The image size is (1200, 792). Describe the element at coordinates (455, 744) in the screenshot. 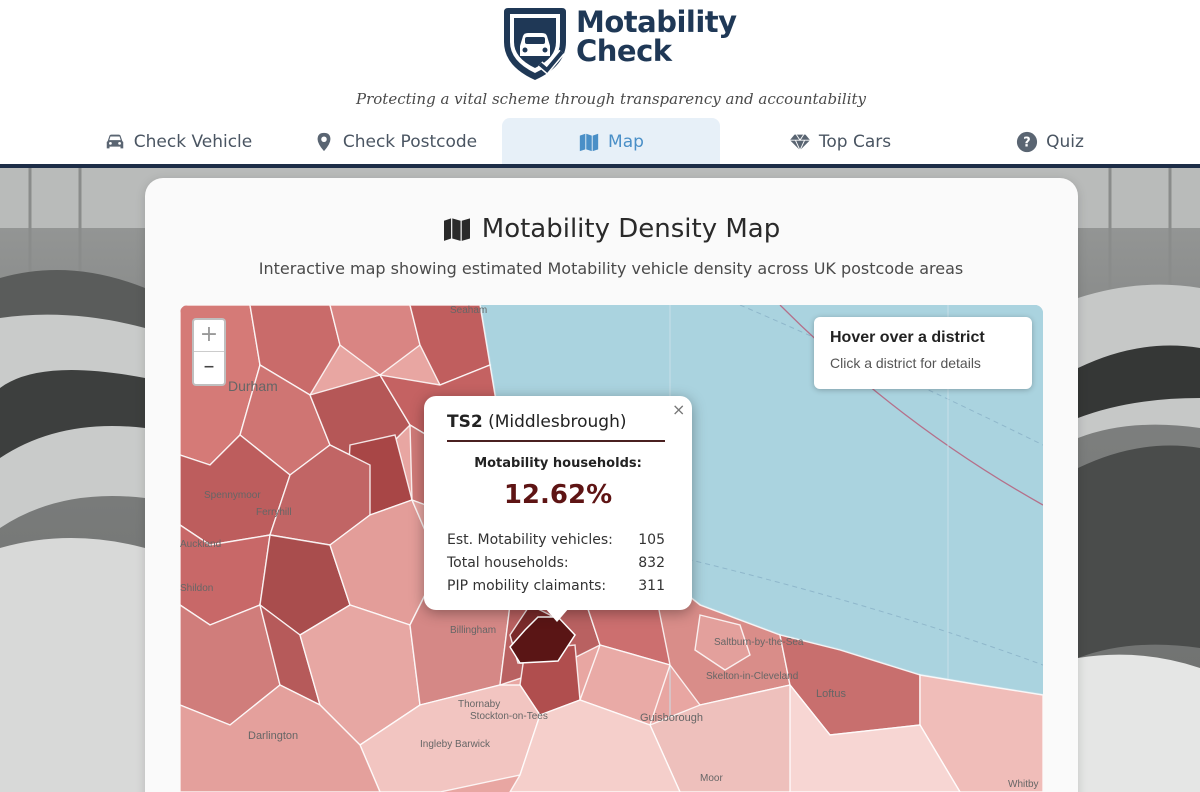

I see `place-label: Ingleby Barwick` at that location.